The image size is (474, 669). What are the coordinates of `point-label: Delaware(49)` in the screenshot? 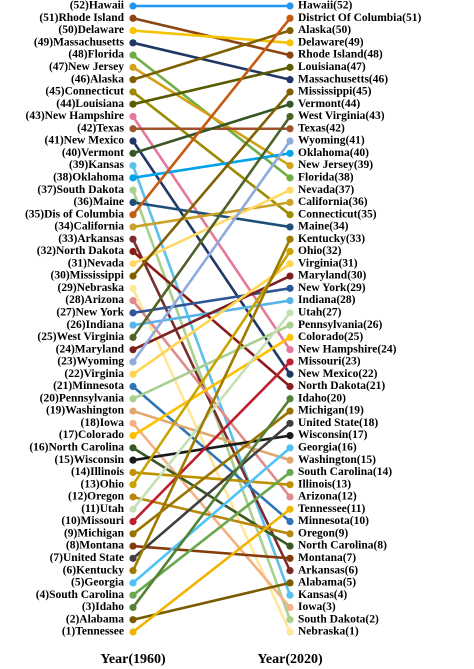 It's located at (331, 42).